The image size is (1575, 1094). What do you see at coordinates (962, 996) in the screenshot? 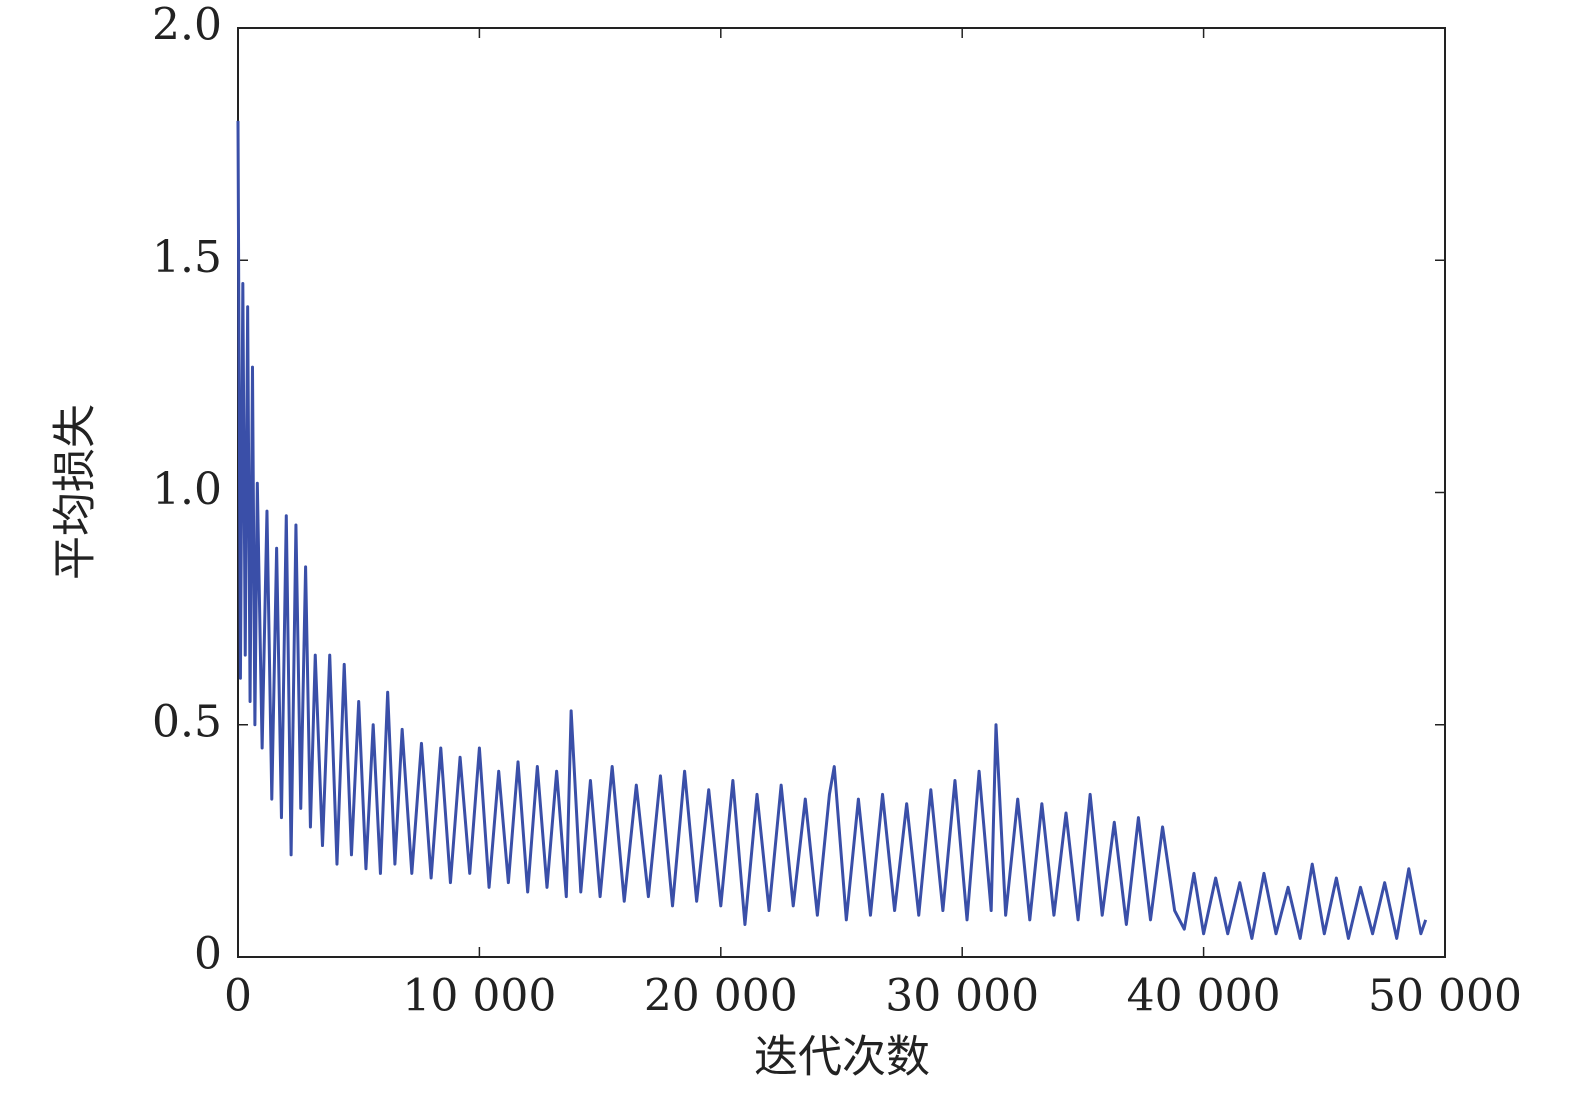
I see `x-tick-label: 30 000` at bounding box center [962, 996].